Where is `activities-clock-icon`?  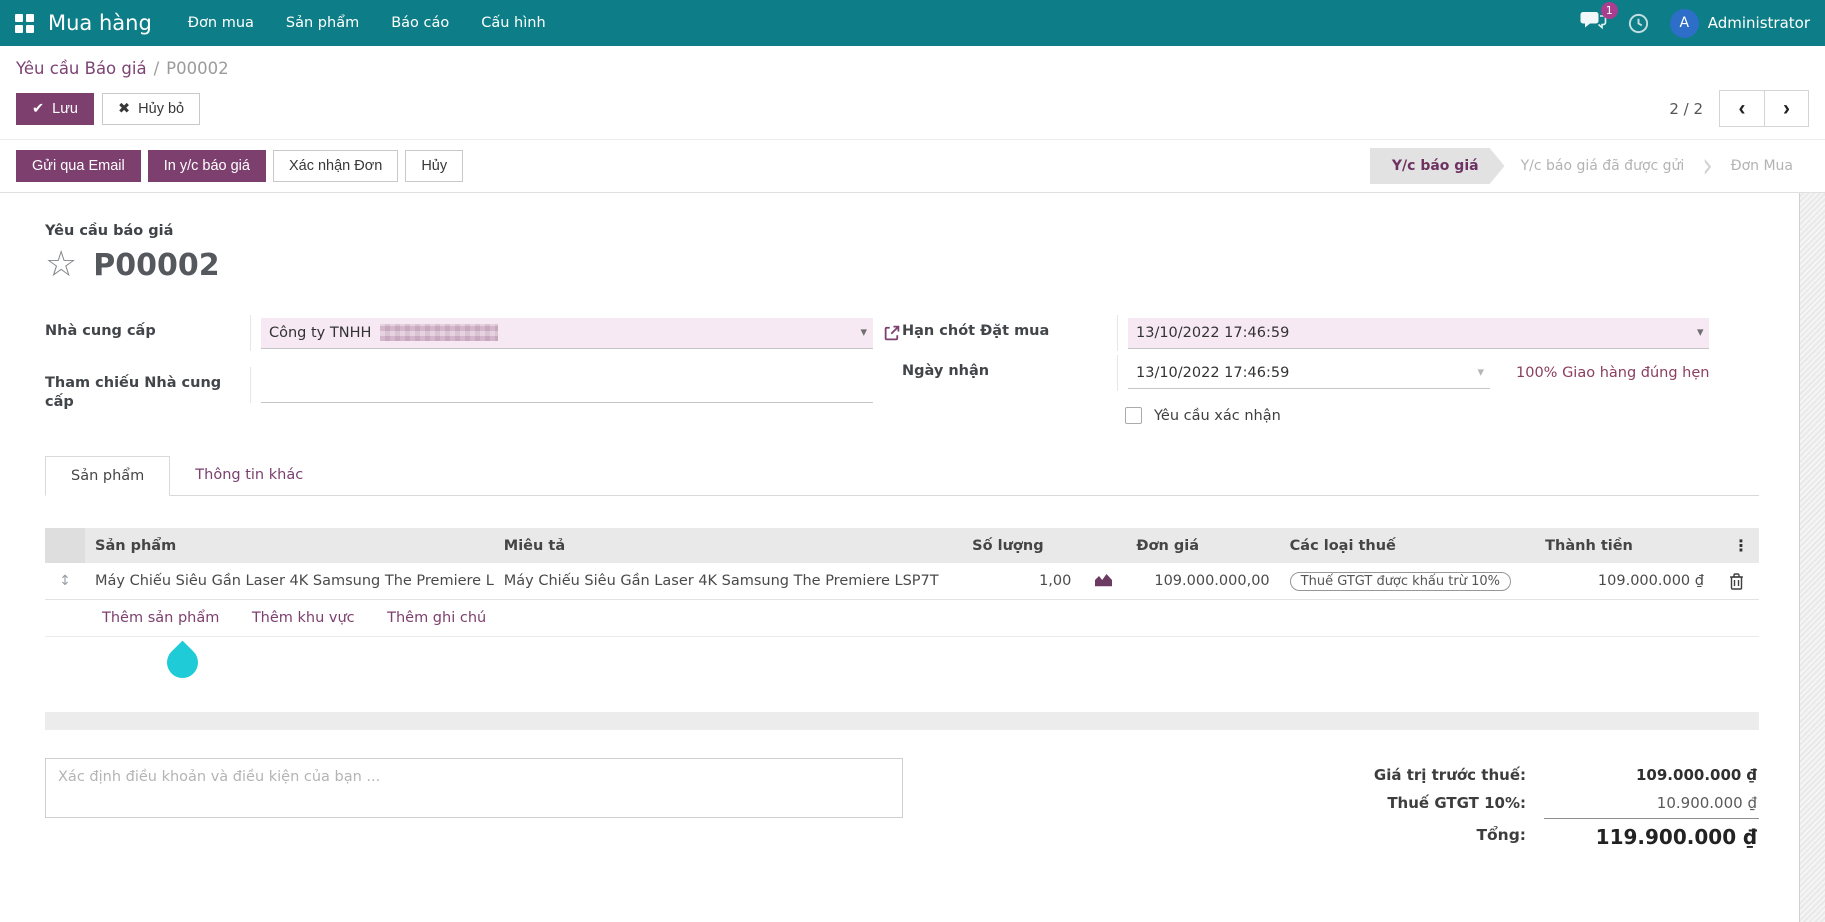
activities-clock-icon is located at coordinates (1638, 23).